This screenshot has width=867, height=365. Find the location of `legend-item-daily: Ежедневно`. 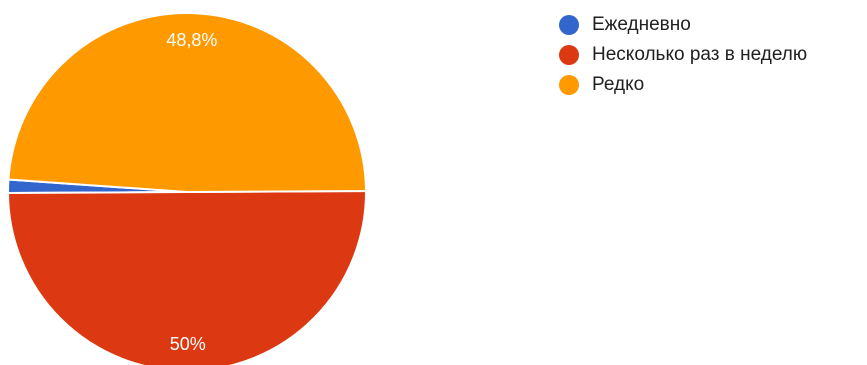

legend-item-daily: Ежедневно is located at coordinates (683, 25).